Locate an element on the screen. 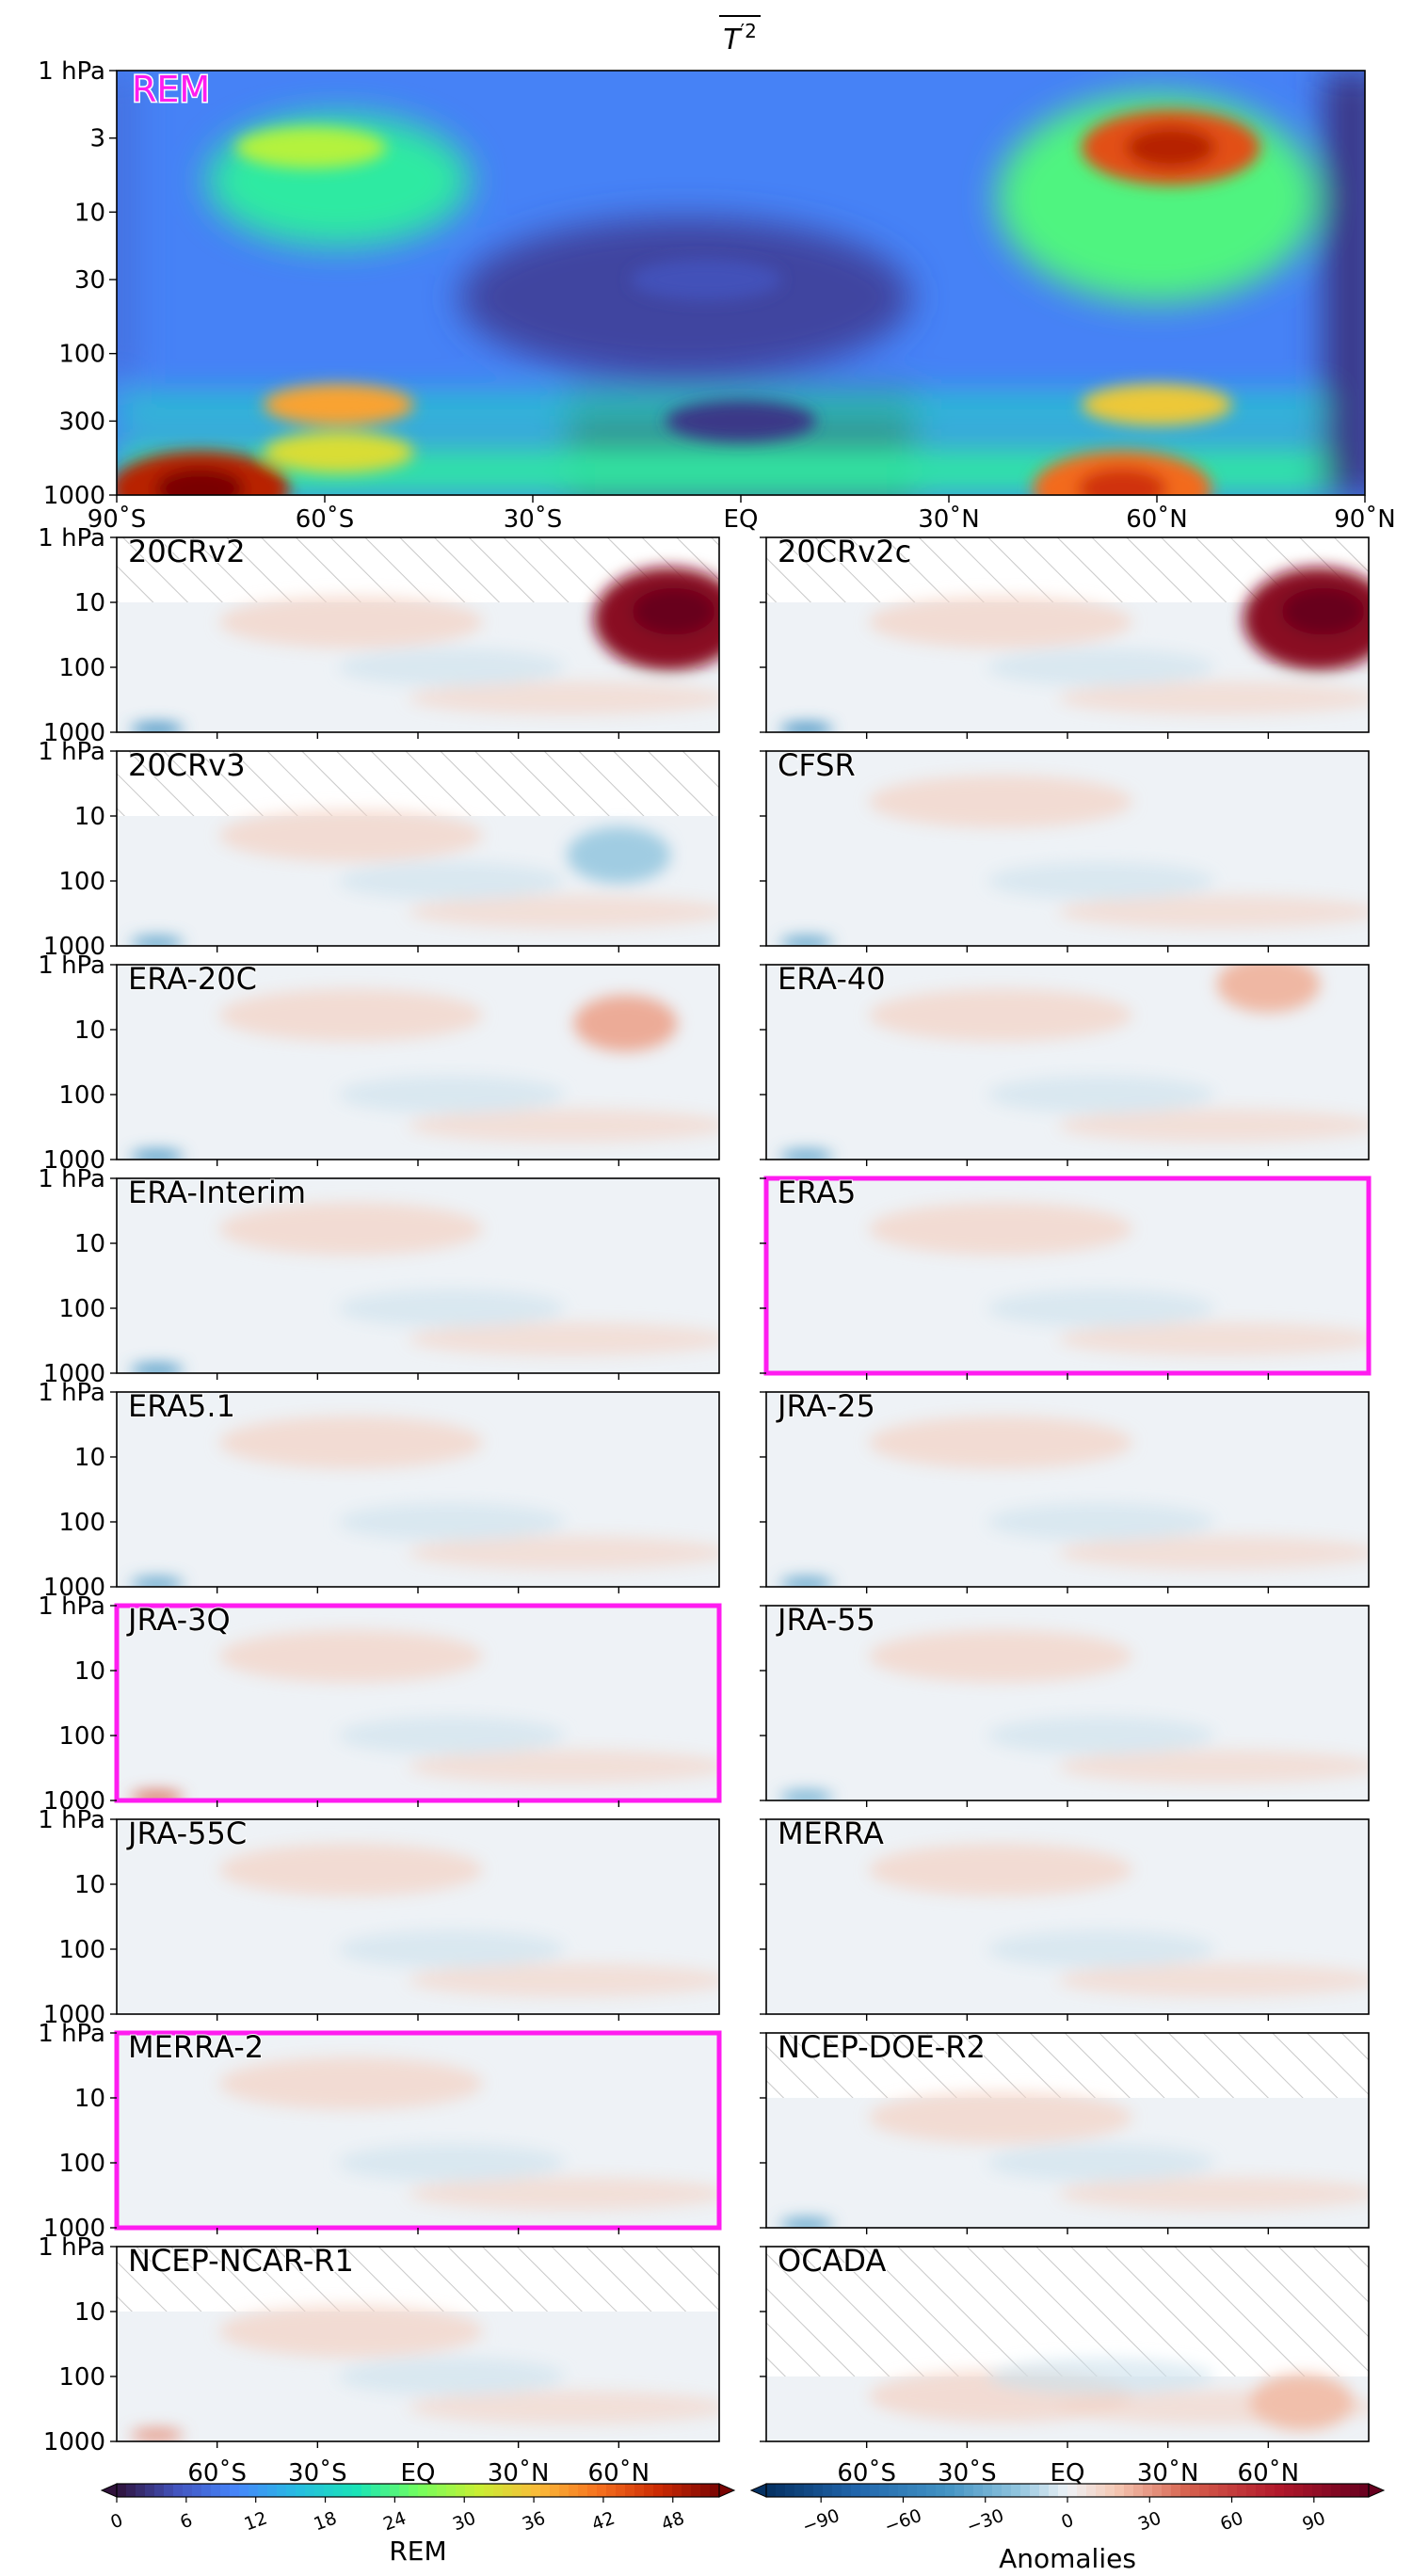 The height and width of the screenshot is (2576, 1412). anomaly-panel-era5: ERA5 is located at coordinates (1066, 1277).